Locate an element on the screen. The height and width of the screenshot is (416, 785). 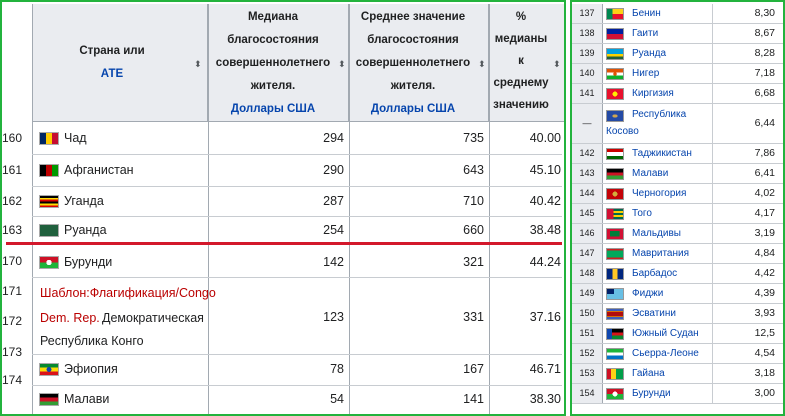
median-value: 290 is located at coordinates (333, 170).